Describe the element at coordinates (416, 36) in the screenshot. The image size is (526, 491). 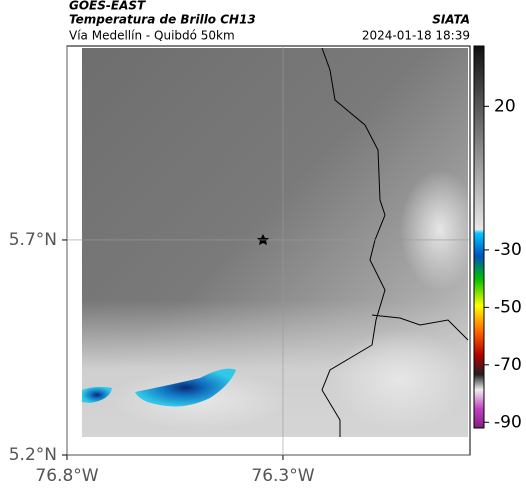
I see `datetime: 2024-01-18 18:39` at that location.